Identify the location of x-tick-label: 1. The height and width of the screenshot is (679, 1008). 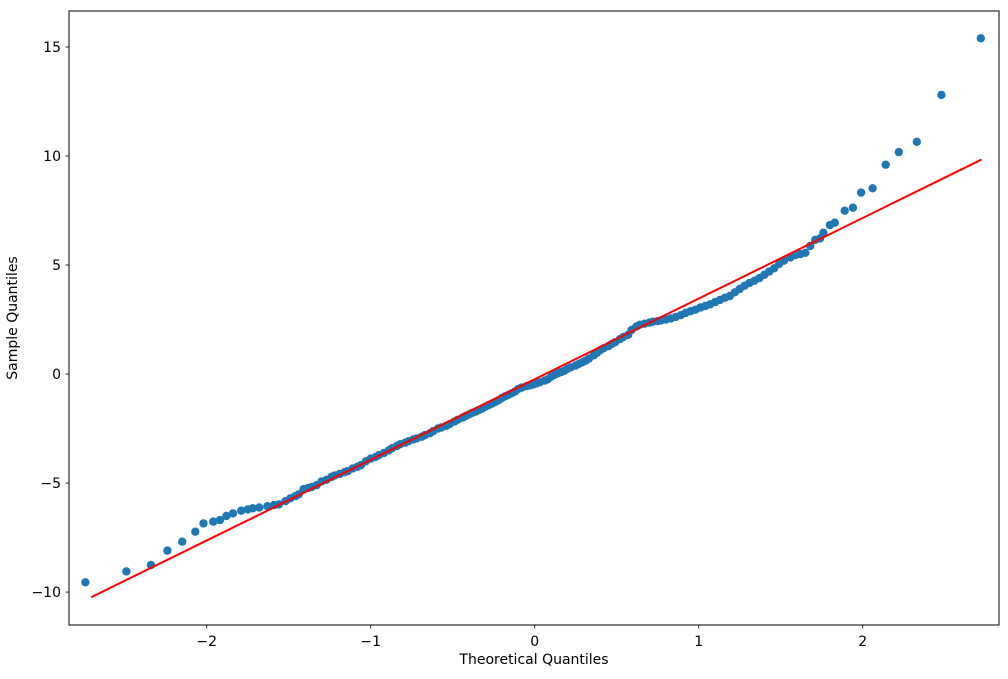
(698, 642).